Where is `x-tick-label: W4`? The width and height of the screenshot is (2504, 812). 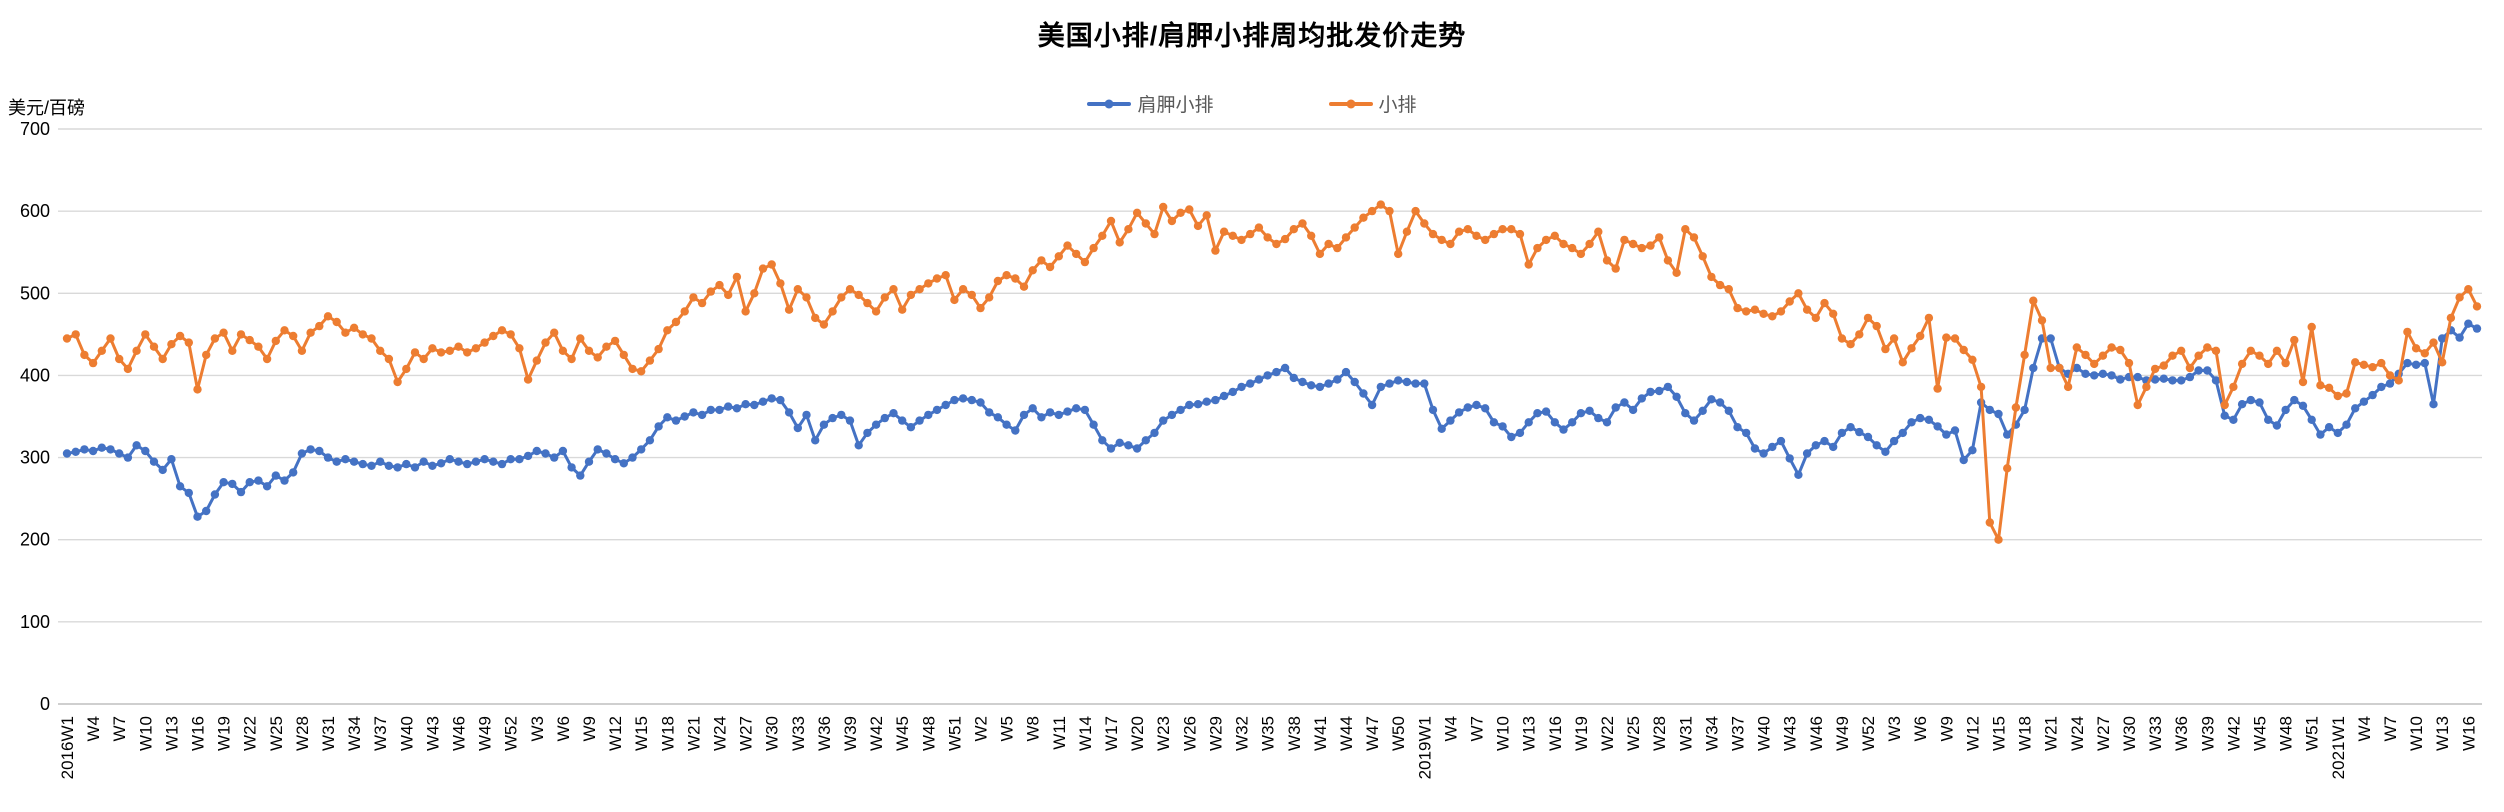
x-tick-label: W4 is located at coordinates (2364, 729).